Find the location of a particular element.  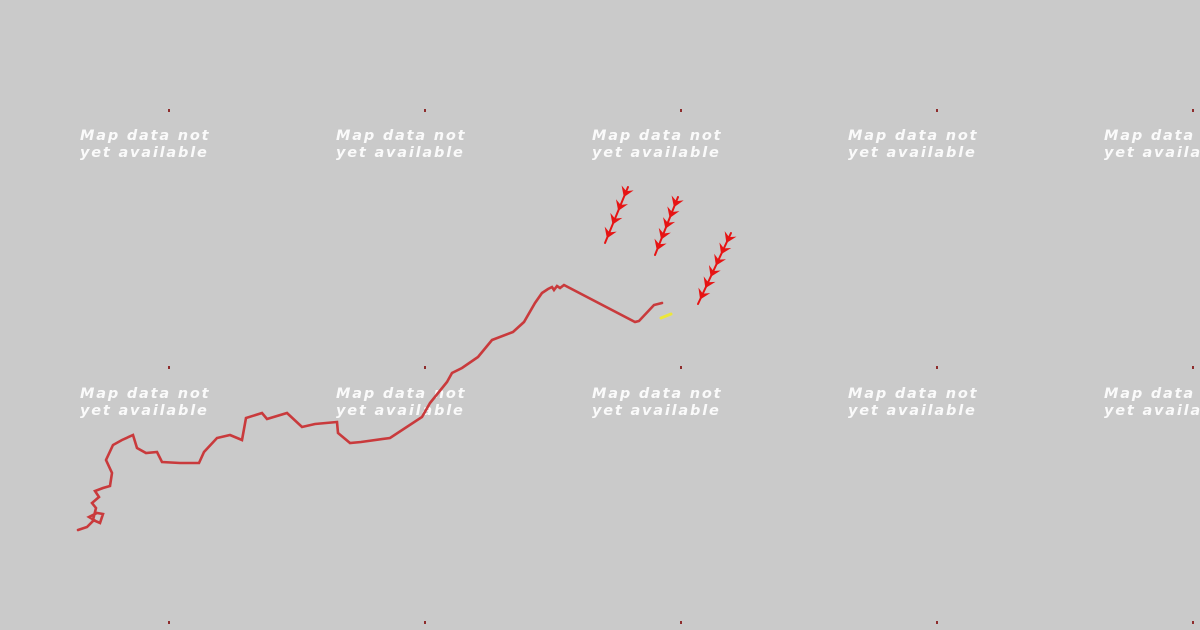

arrow-chain-spine is located at coordinates (714, 268).